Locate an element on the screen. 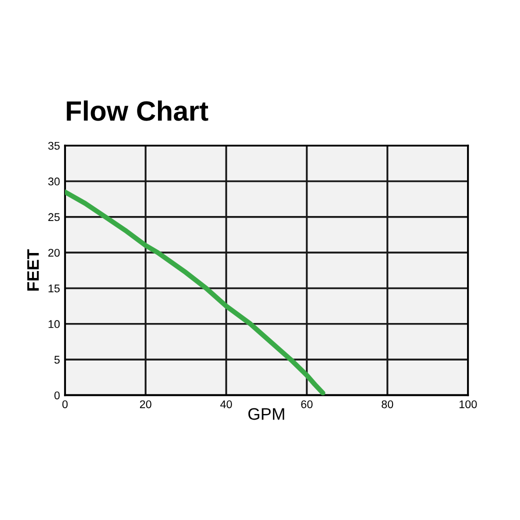 Image resolution: width=520 pixels, height=520 pixels. x-axis-title: GPM is located at coordinates (266, 414).